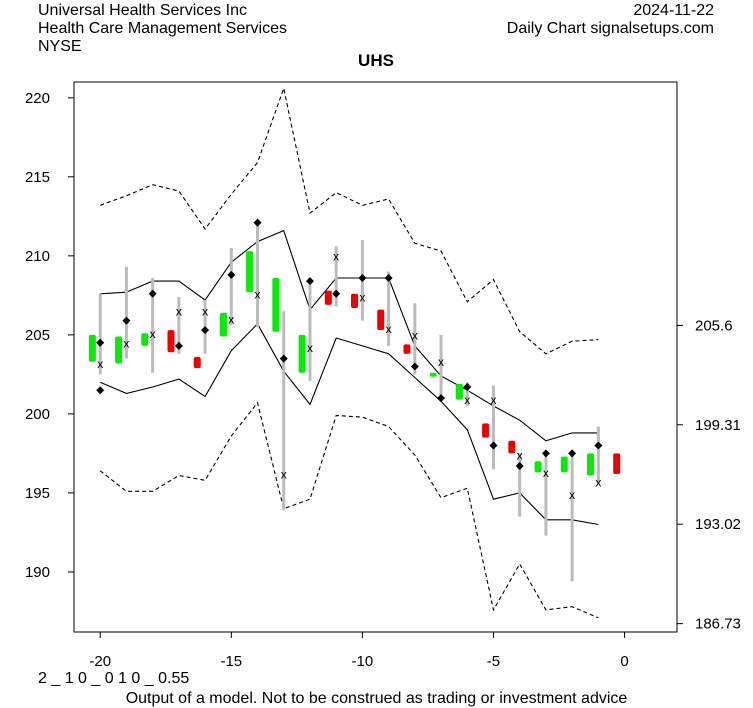 Image resolution: width=753 pixels, height=708 pixels. What do you see at coordinates (673, 10) in the screenshot?
I see `chart-date: 2024-11-22` at bounding box center [673, 10].